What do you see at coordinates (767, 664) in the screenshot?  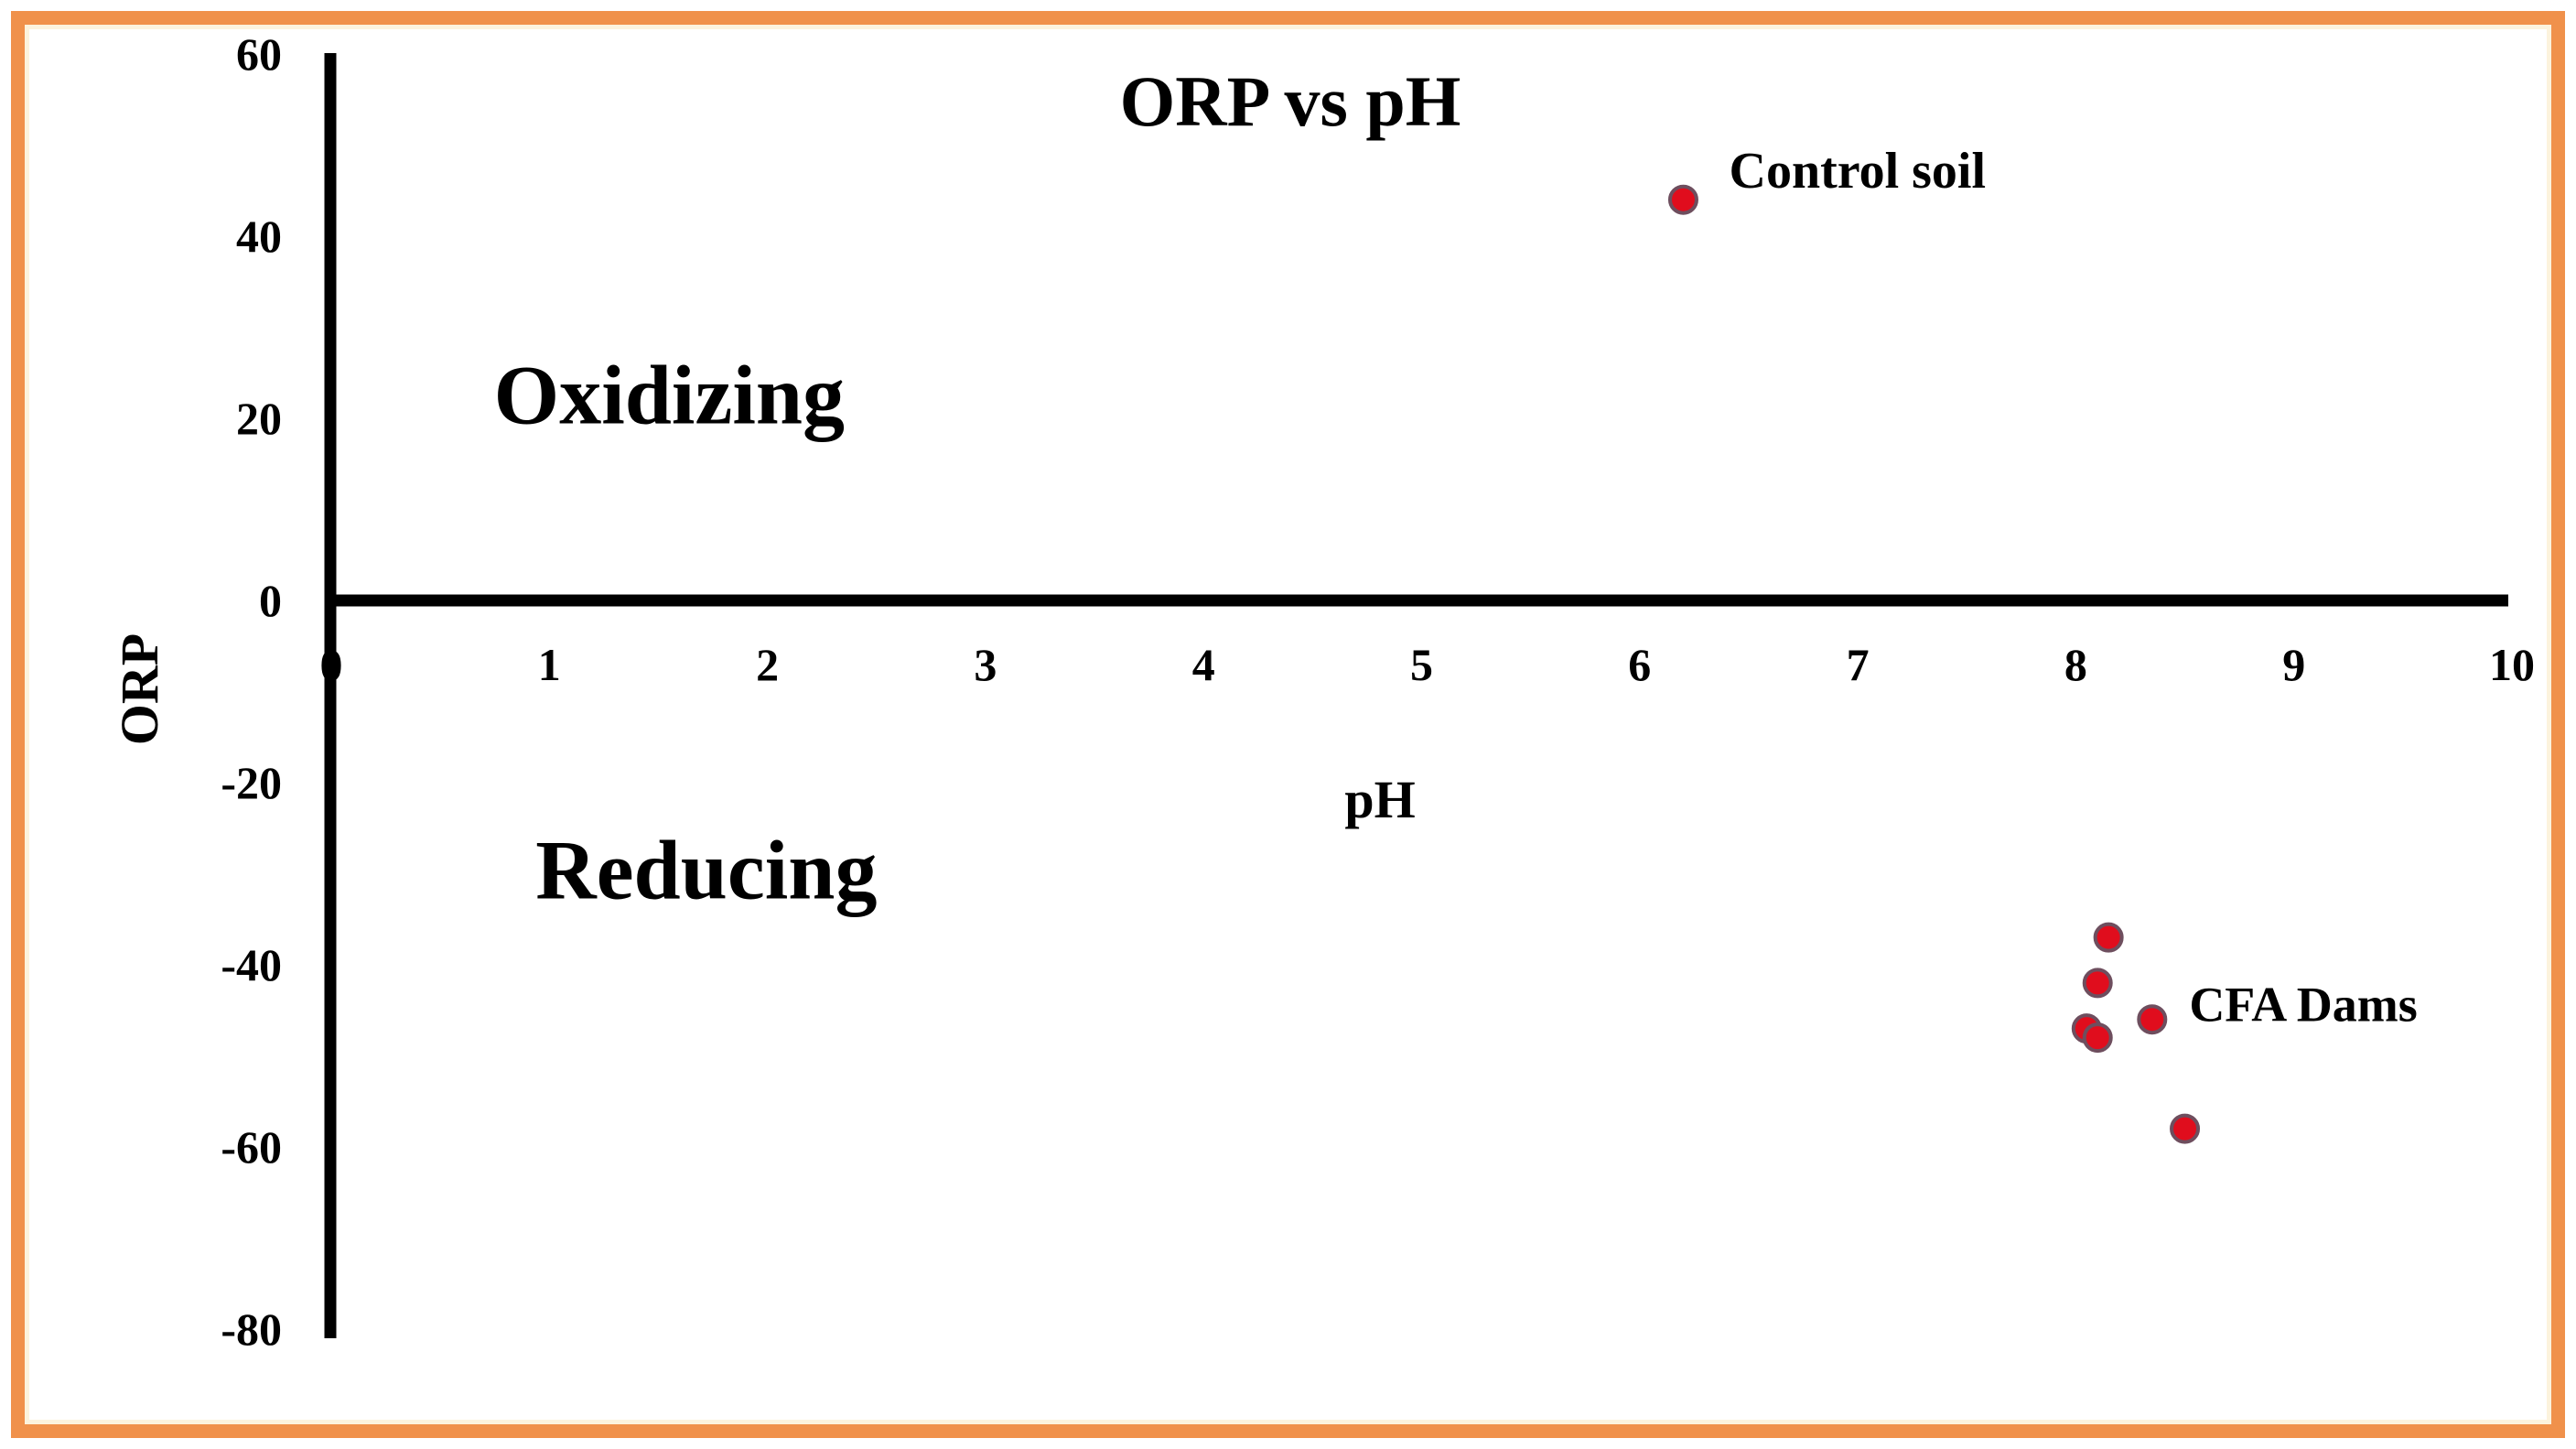 I see `x-tick-label: 2` at bounding box center [767, 664].